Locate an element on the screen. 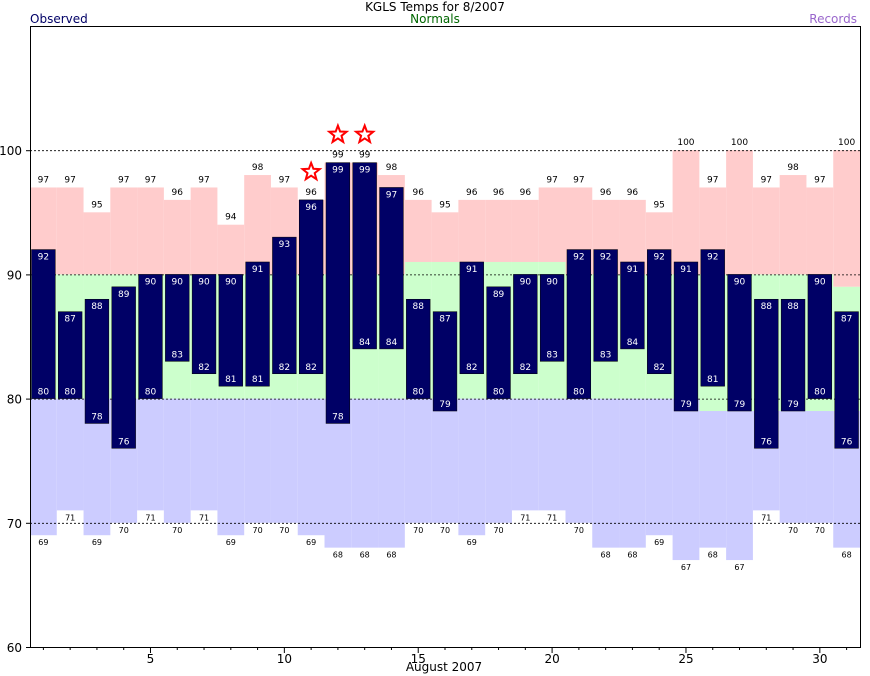  record-high-label: 100 is located at coordinates (685, 143).